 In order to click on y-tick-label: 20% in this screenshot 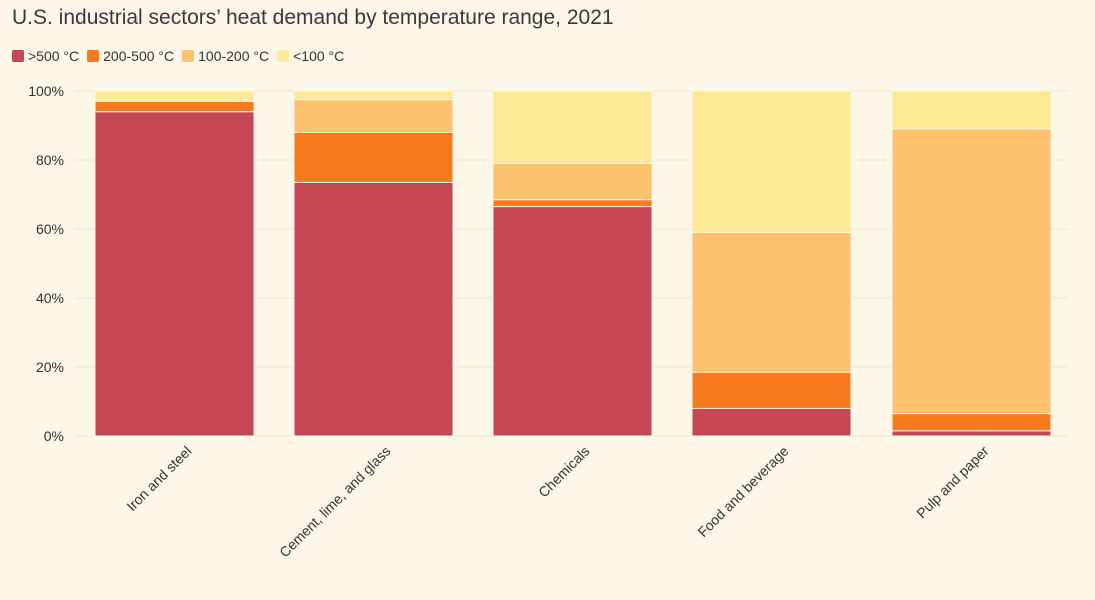, I will do `click(50, 367)`.